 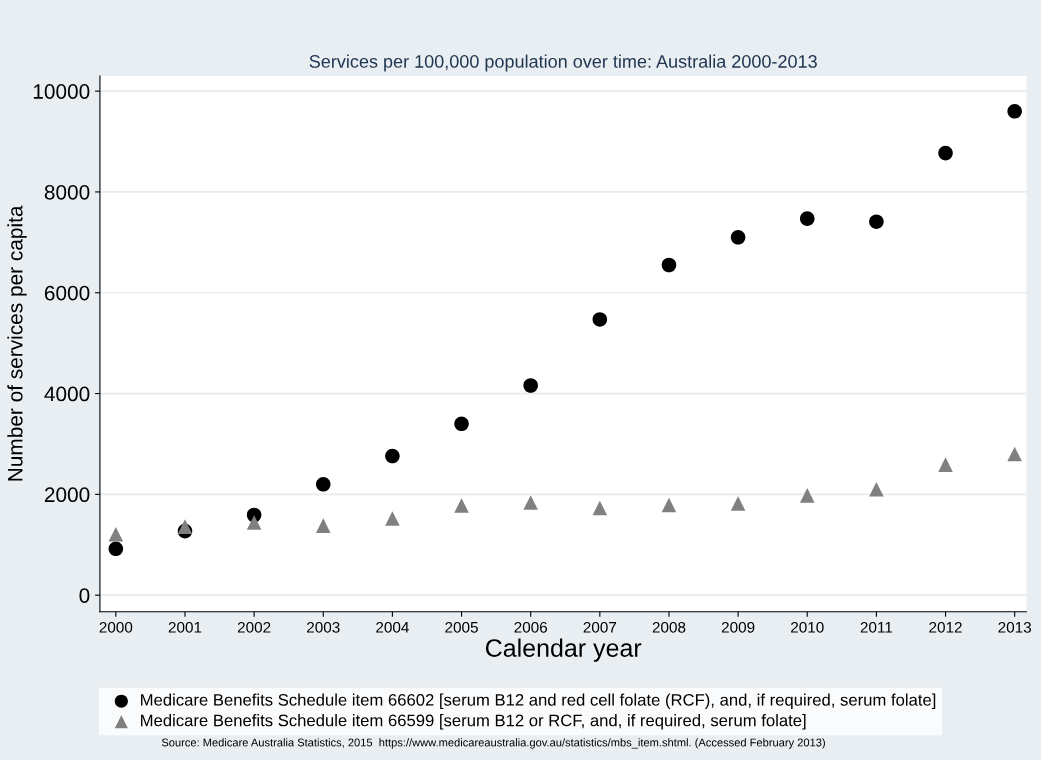 What do you see at coordinates (738, 627) in the screenshot?
I see `x-tick-label: 2009` at bounding box center [738, 627].